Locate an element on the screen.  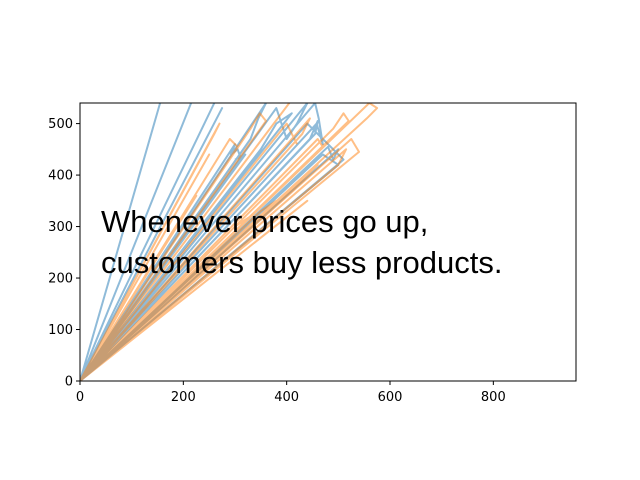
x-tick-label: 600 is located at coordinates (390, 397).